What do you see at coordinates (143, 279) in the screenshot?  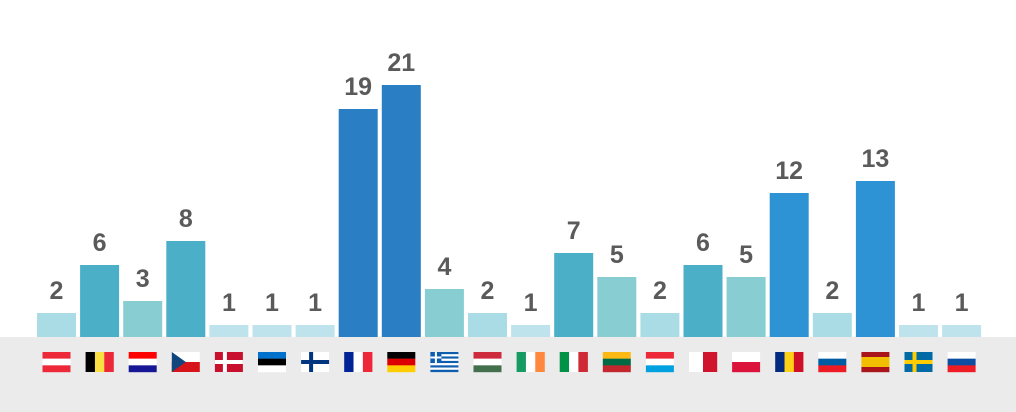 I see `value-label: 3` at bounding box center [143, 279].